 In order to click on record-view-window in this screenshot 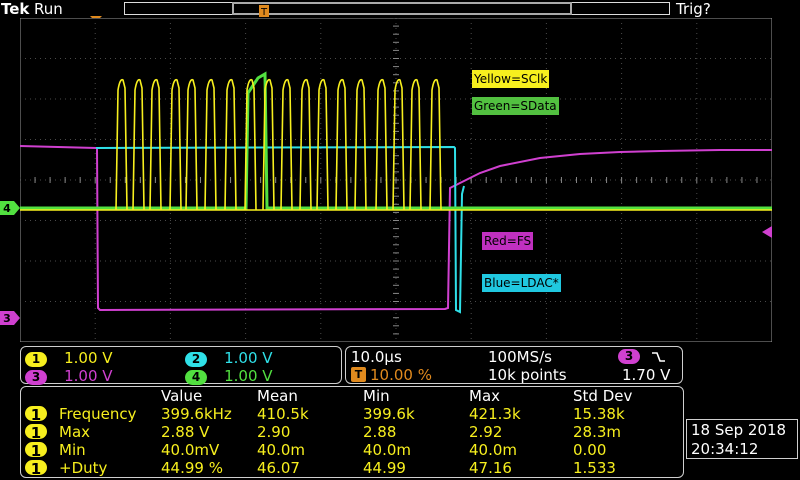, I will do `click(402, 8)`.